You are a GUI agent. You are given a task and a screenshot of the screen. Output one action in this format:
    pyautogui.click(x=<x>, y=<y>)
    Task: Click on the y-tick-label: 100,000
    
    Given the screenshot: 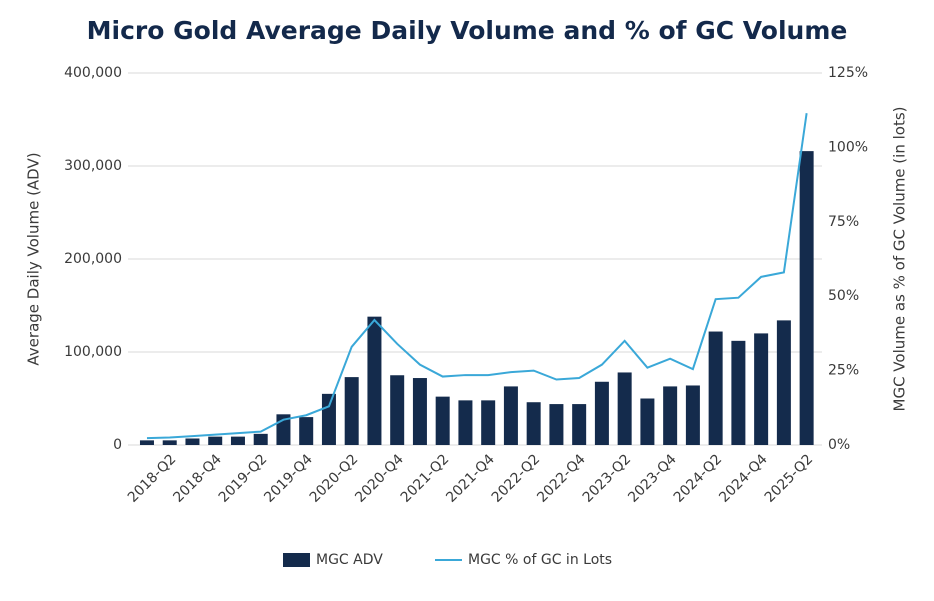 What is the action you would take?
    pyautogui.click(x=93, y=352)
    